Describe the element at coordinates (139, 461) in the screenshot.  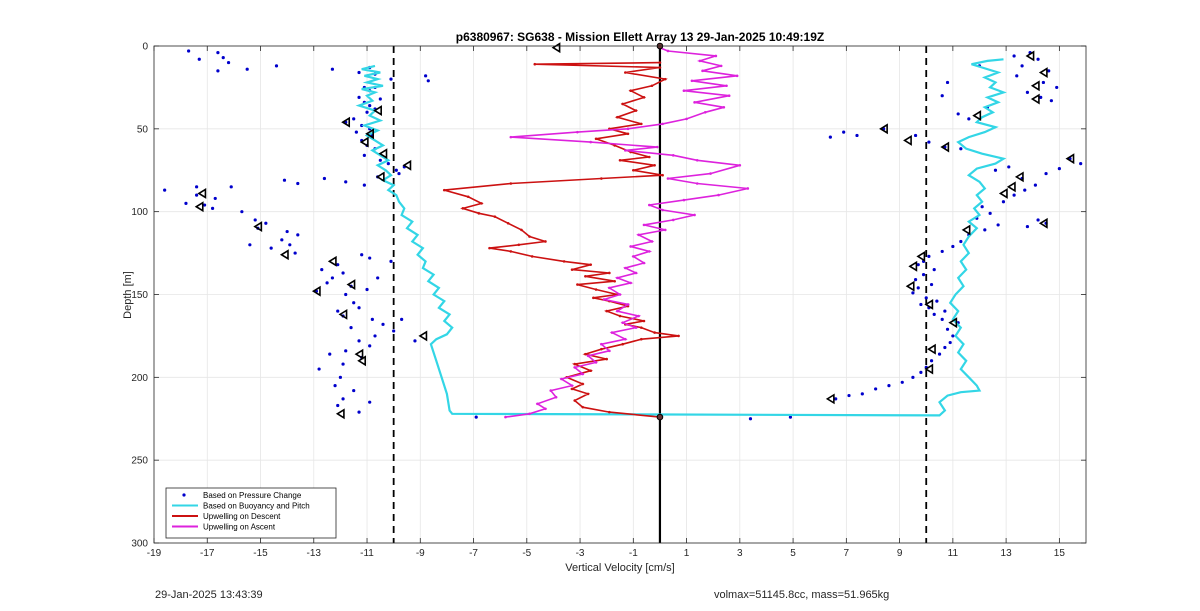
I see `y-tick-label: 250` at that location.